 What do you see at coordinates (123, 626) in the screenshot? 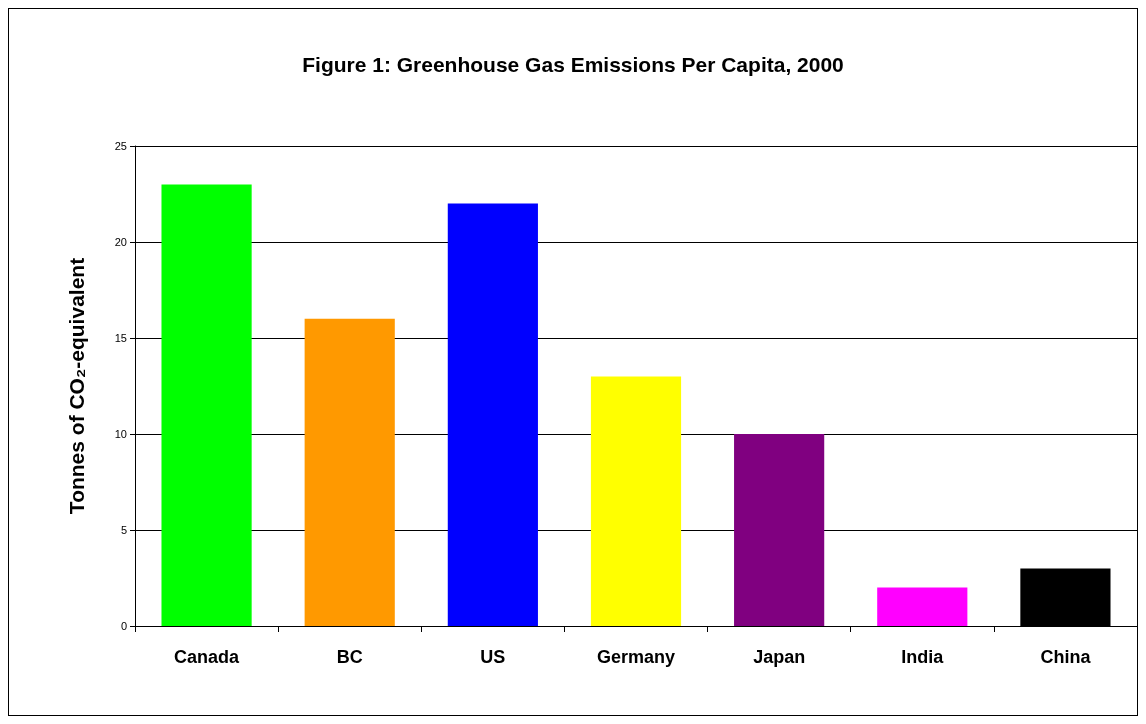
I see `y-tick-label: 0` at bounding box center [123, 626].